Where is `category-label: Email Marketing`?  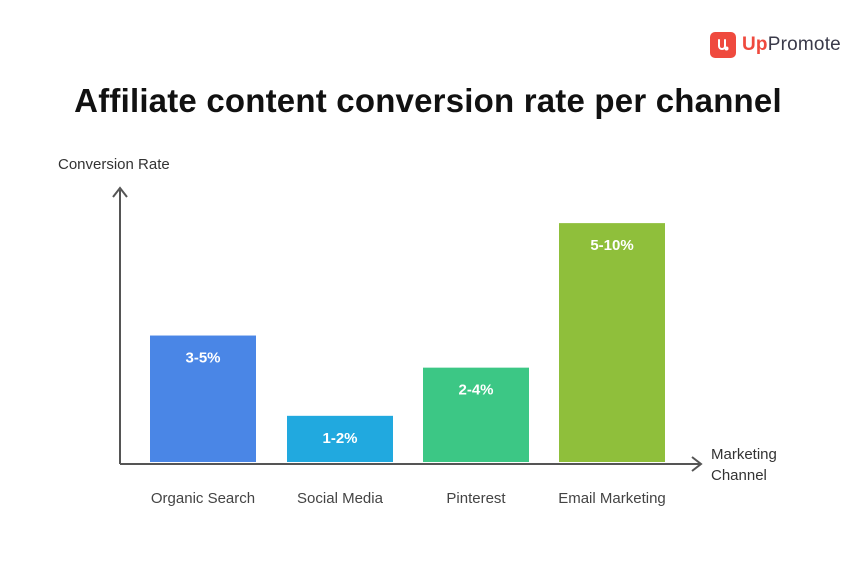
category-label: Email Marketing is located at coordinates (612, 498).